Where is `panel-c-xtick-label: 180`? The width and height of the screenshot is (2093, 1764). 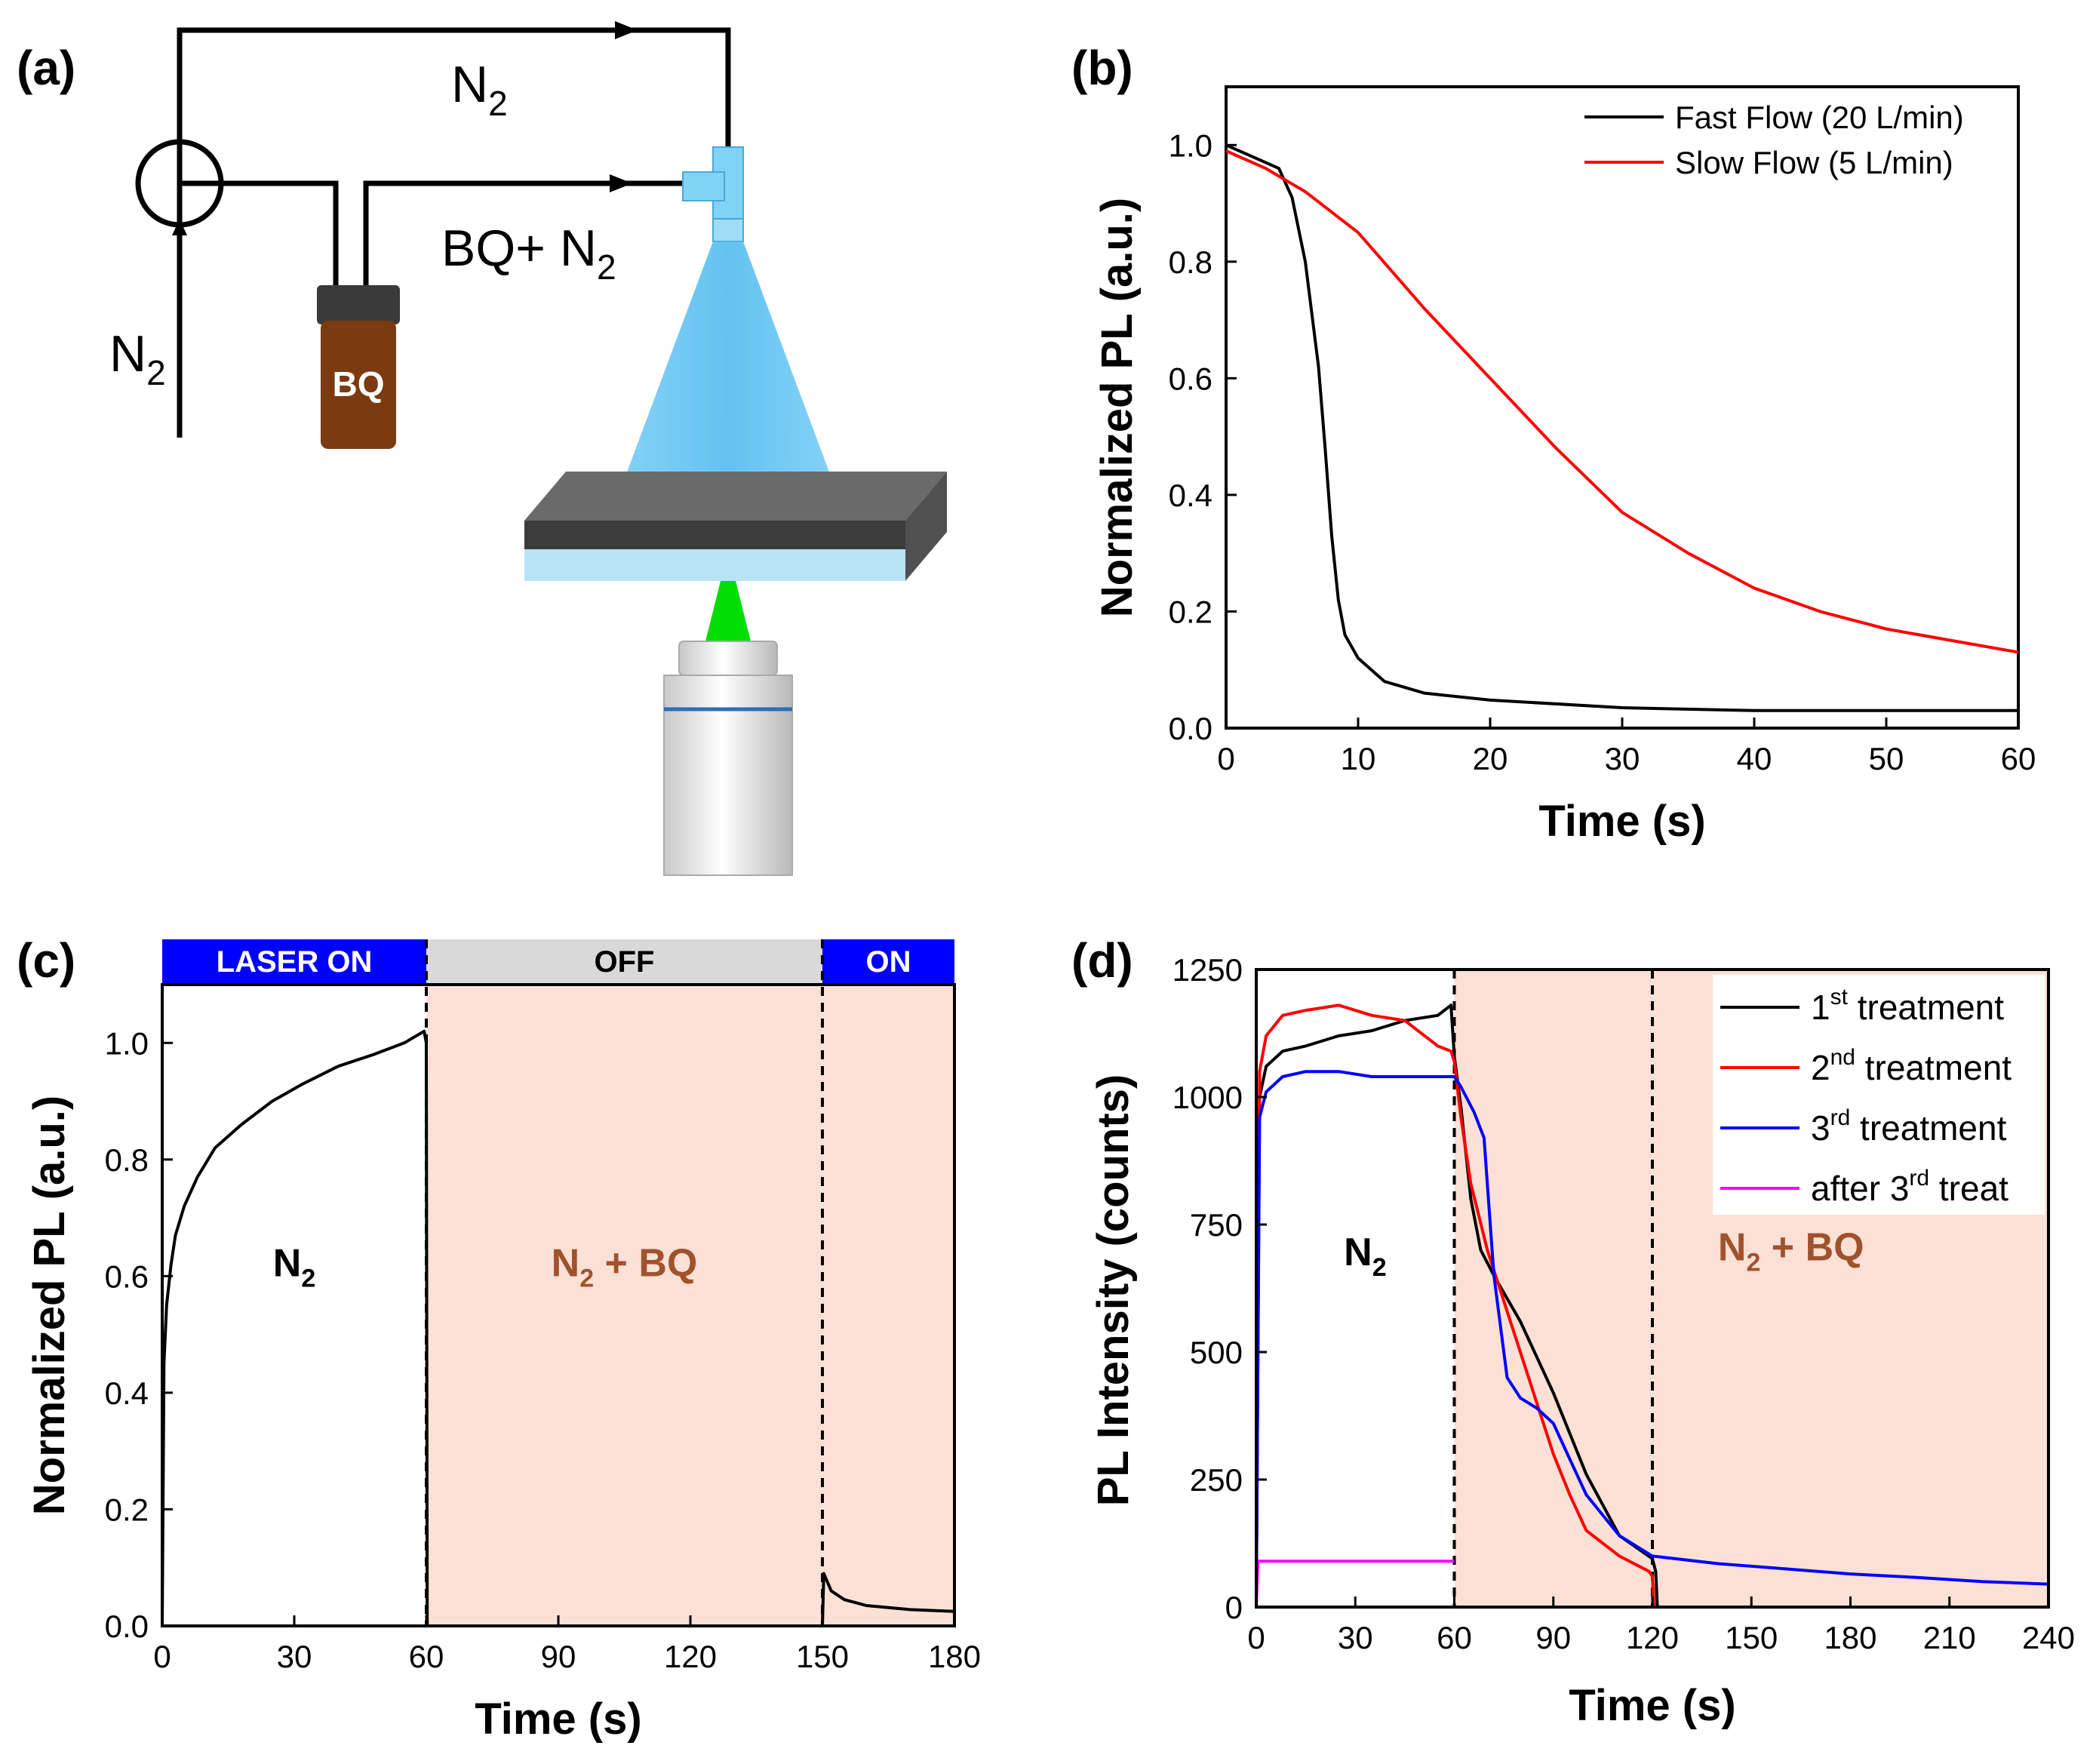 panel-c-xtick-label: 180 is located at coordinates (954, 1656).